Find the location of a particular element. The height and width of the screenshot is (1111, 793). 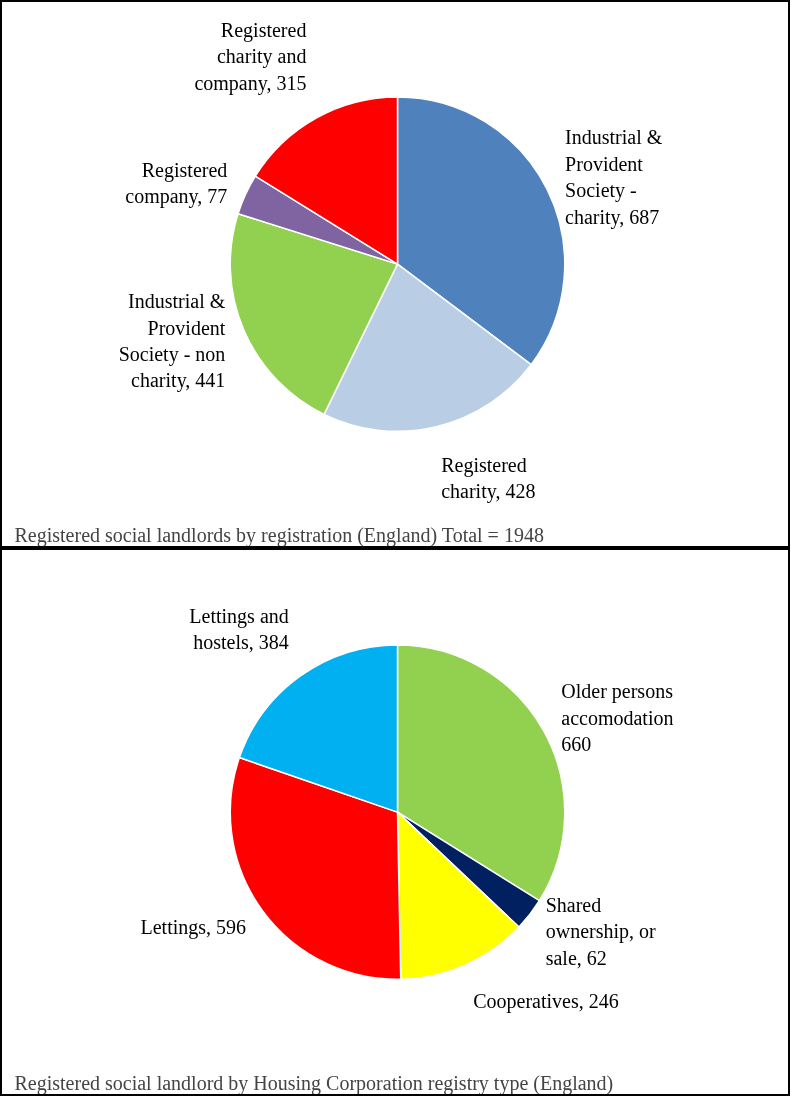

slice-label: Older persons accomodation is located at coordinates (617, 704).